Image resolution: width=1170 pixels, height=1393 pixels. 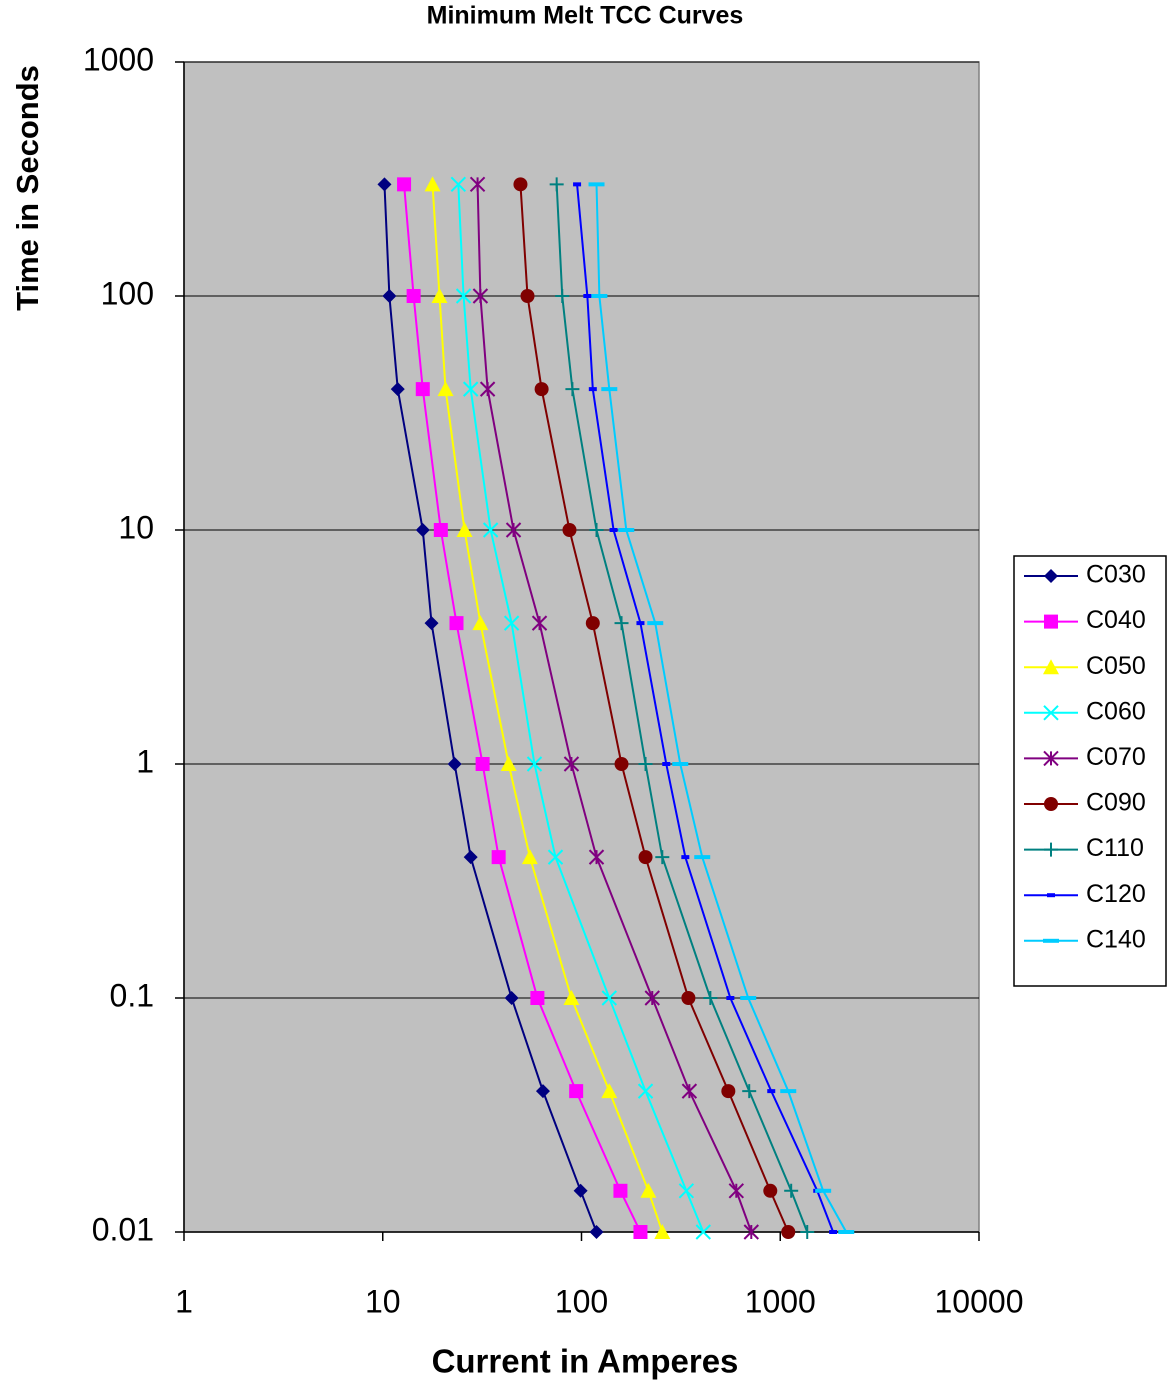 I want to click on legend-label: C040, so click(x=1116, y=620).